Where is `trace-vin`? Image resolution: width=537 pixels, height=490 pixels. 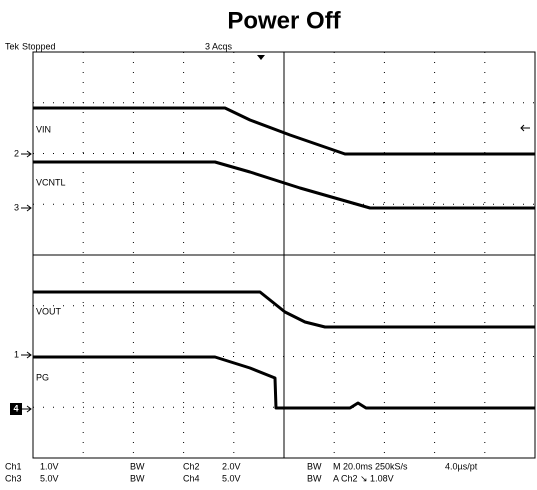
trace-vin is located at coordinates (284, 131).